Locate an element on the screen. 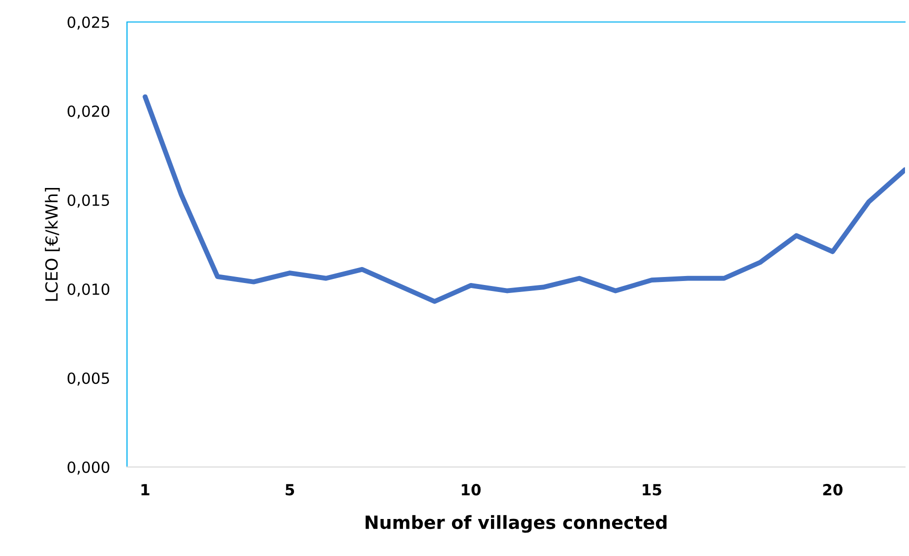 This screenshot has width=909, height=556. x-tick-label: 10 is located at coordinates (471, 490).